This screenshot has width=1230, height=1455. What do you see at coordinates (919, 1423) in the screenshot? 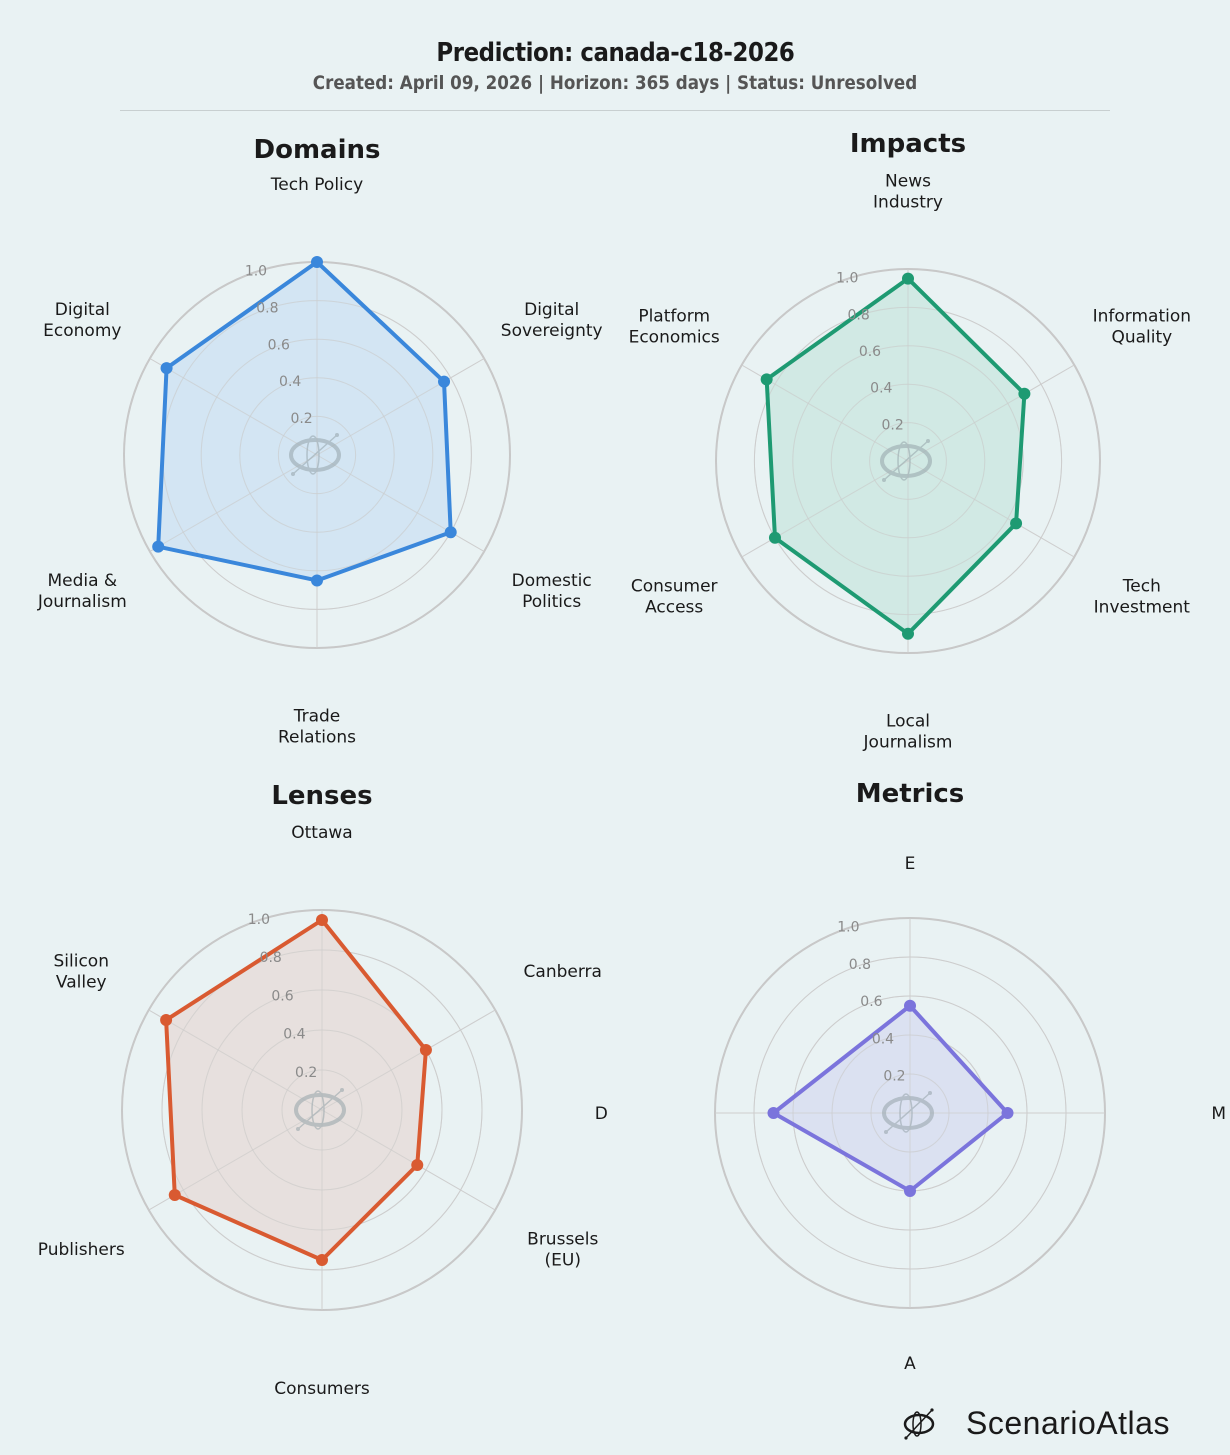
I see `scenarioatlas-logo-icon` at bounding box center [919, 1423].